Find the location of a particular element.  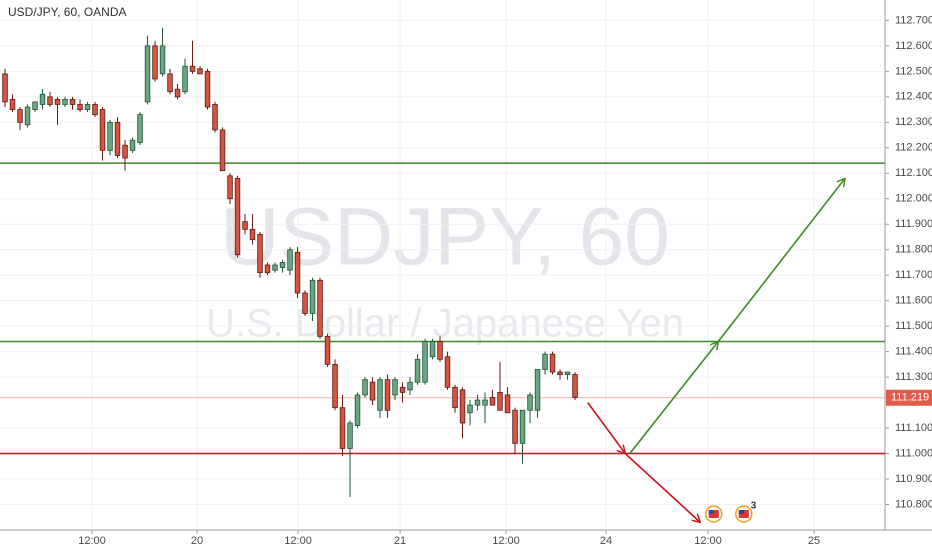

watermark-subtitle: U.S. Dollar / Japanese Yen is located at coordinates (445, 324).